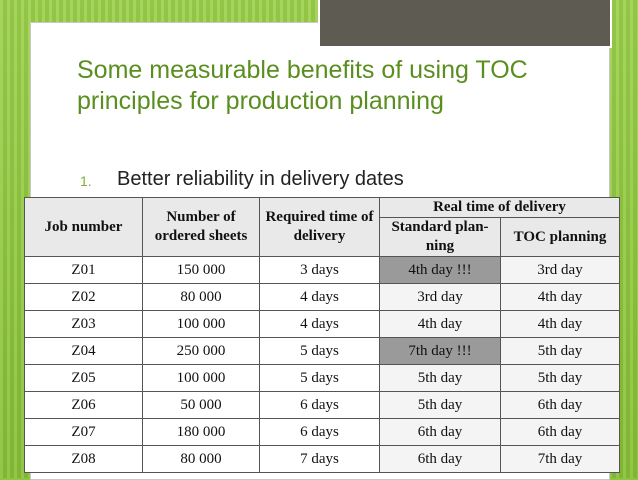  What do you see at coordinates (83, 351) in the screenshot?
I see `table-cell-job: Z04` at bounding box center [83, 351].